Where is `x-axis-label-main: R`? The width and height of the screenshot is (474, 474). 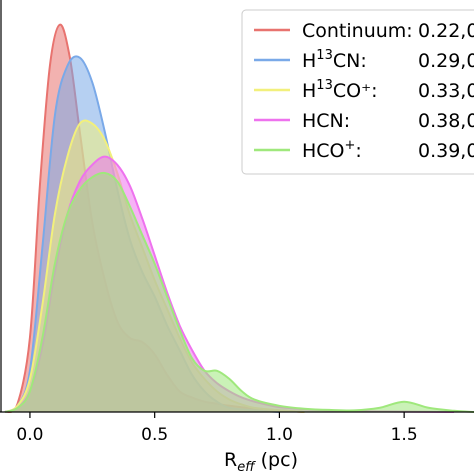 x-axis-label-main: R is located at coordinates (230, 460).